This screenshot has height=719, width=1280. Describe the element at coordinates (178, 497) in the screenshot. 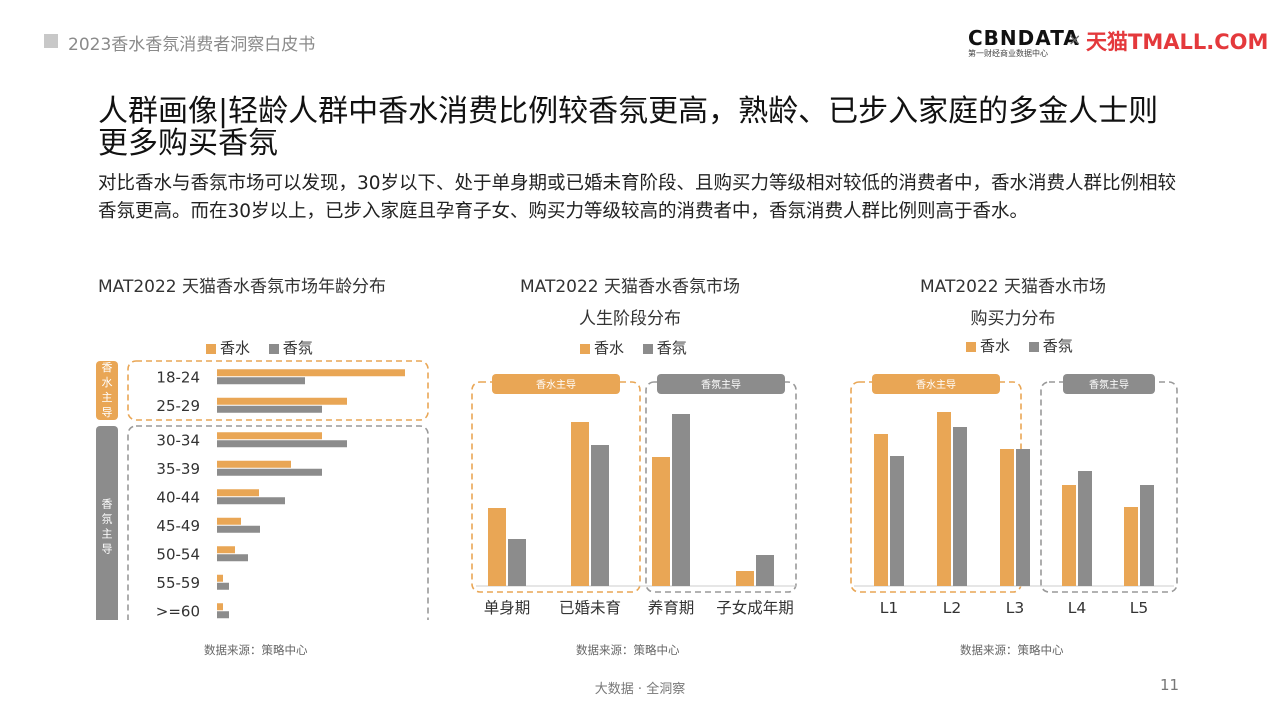

I see `category-label: 40-44` at that location.